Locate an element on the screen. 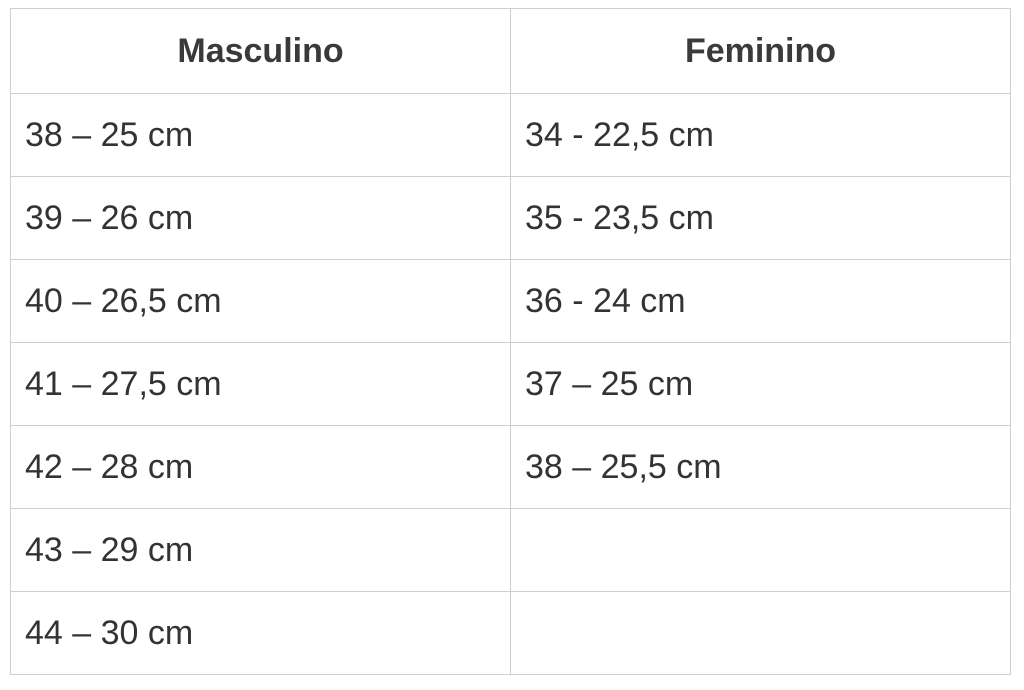 The height and width of the screenshot is (690, 1024). table-row: 44 – 30 cm is located at coordinates (510, 633).